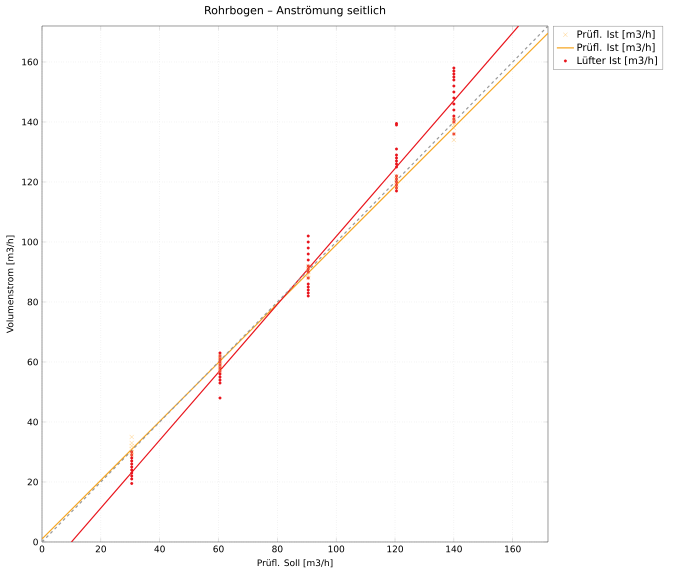  Describe the element at coordinates (277, 549) in the screenshot. I see `x-tick-label: 80` at that location.